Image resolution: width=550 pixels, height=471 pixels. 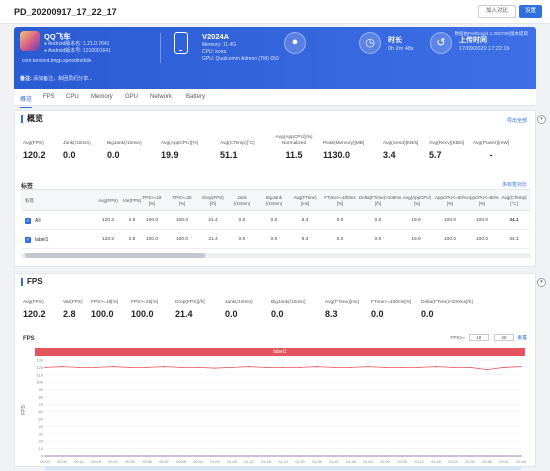 I want to click on history-icon: ↺, so click(x=441, y=43).